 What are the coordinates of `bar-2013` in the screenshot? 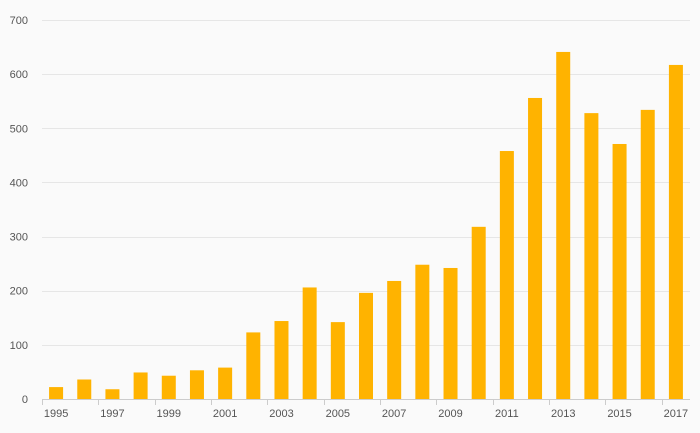 It's located at (563, 225).